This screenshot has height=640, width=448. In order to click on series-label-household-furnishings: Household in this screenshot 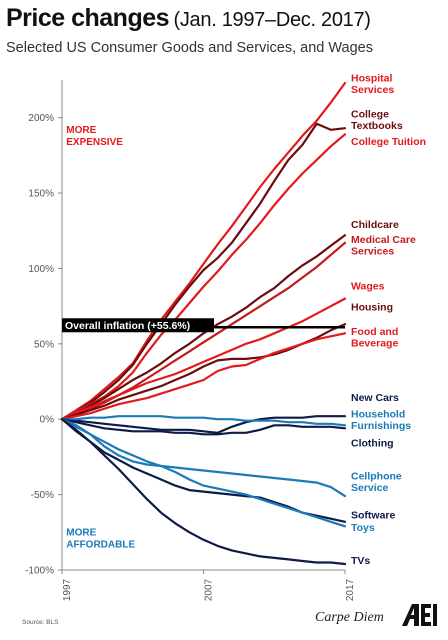, I will do `click(378, 415)`.